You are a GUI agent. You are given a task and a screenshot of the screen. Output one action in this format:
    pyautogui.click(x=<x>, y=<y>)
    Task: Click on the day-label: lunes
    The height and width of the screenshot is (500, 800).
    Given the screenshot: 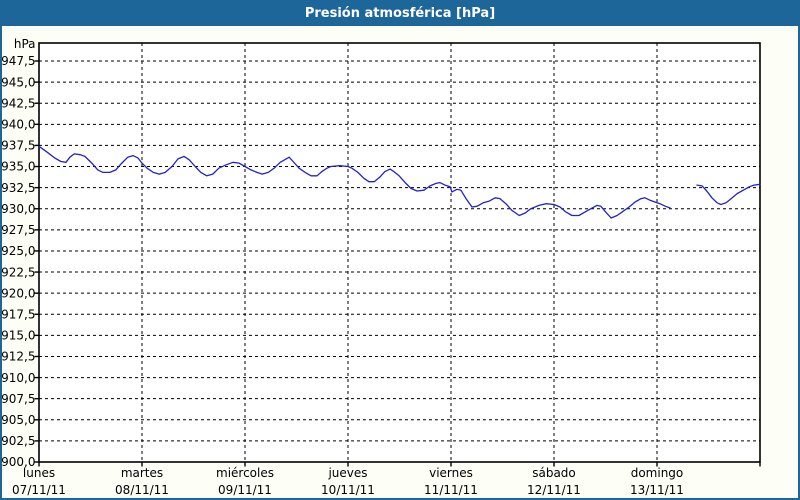 What is the action you would take?
    pyautogui.click(x=39, y=473)
    